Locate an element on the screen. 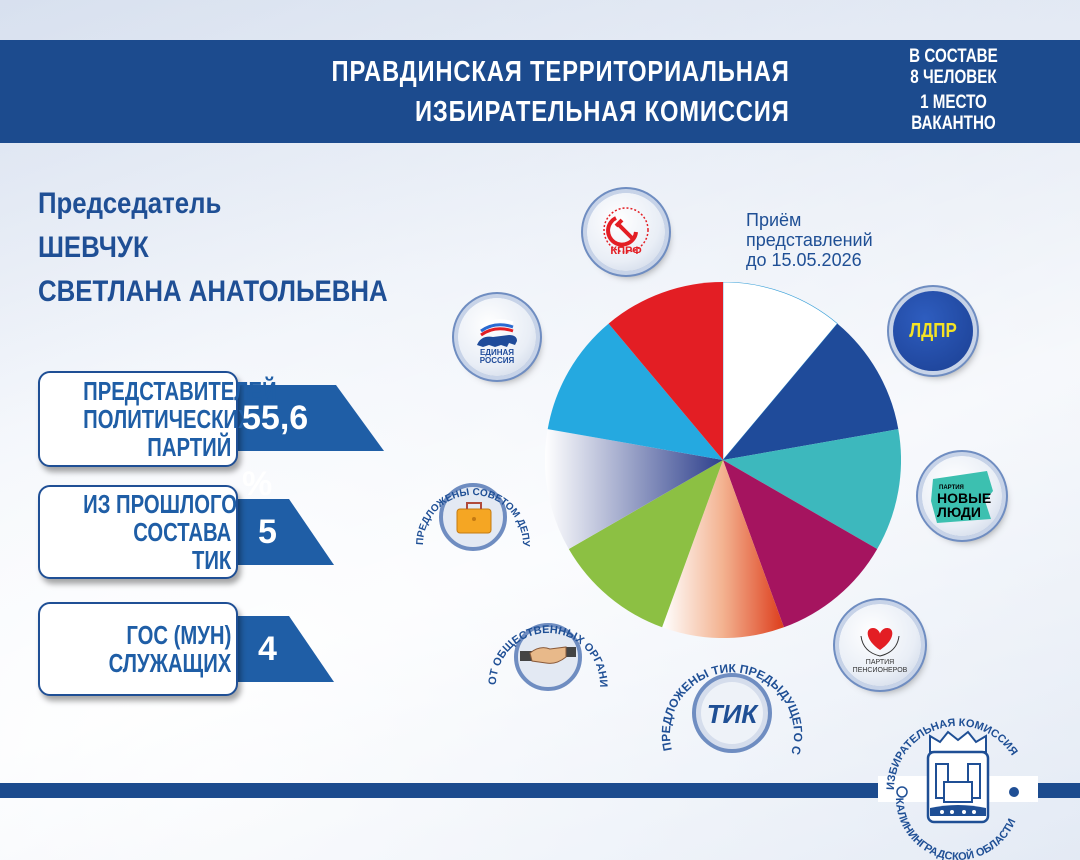 This screenshot has height=860, width=1080. chairman-name: СВЕТЛАНА АНАТОЛЬЕВНА is located at coordinates (213, 291).